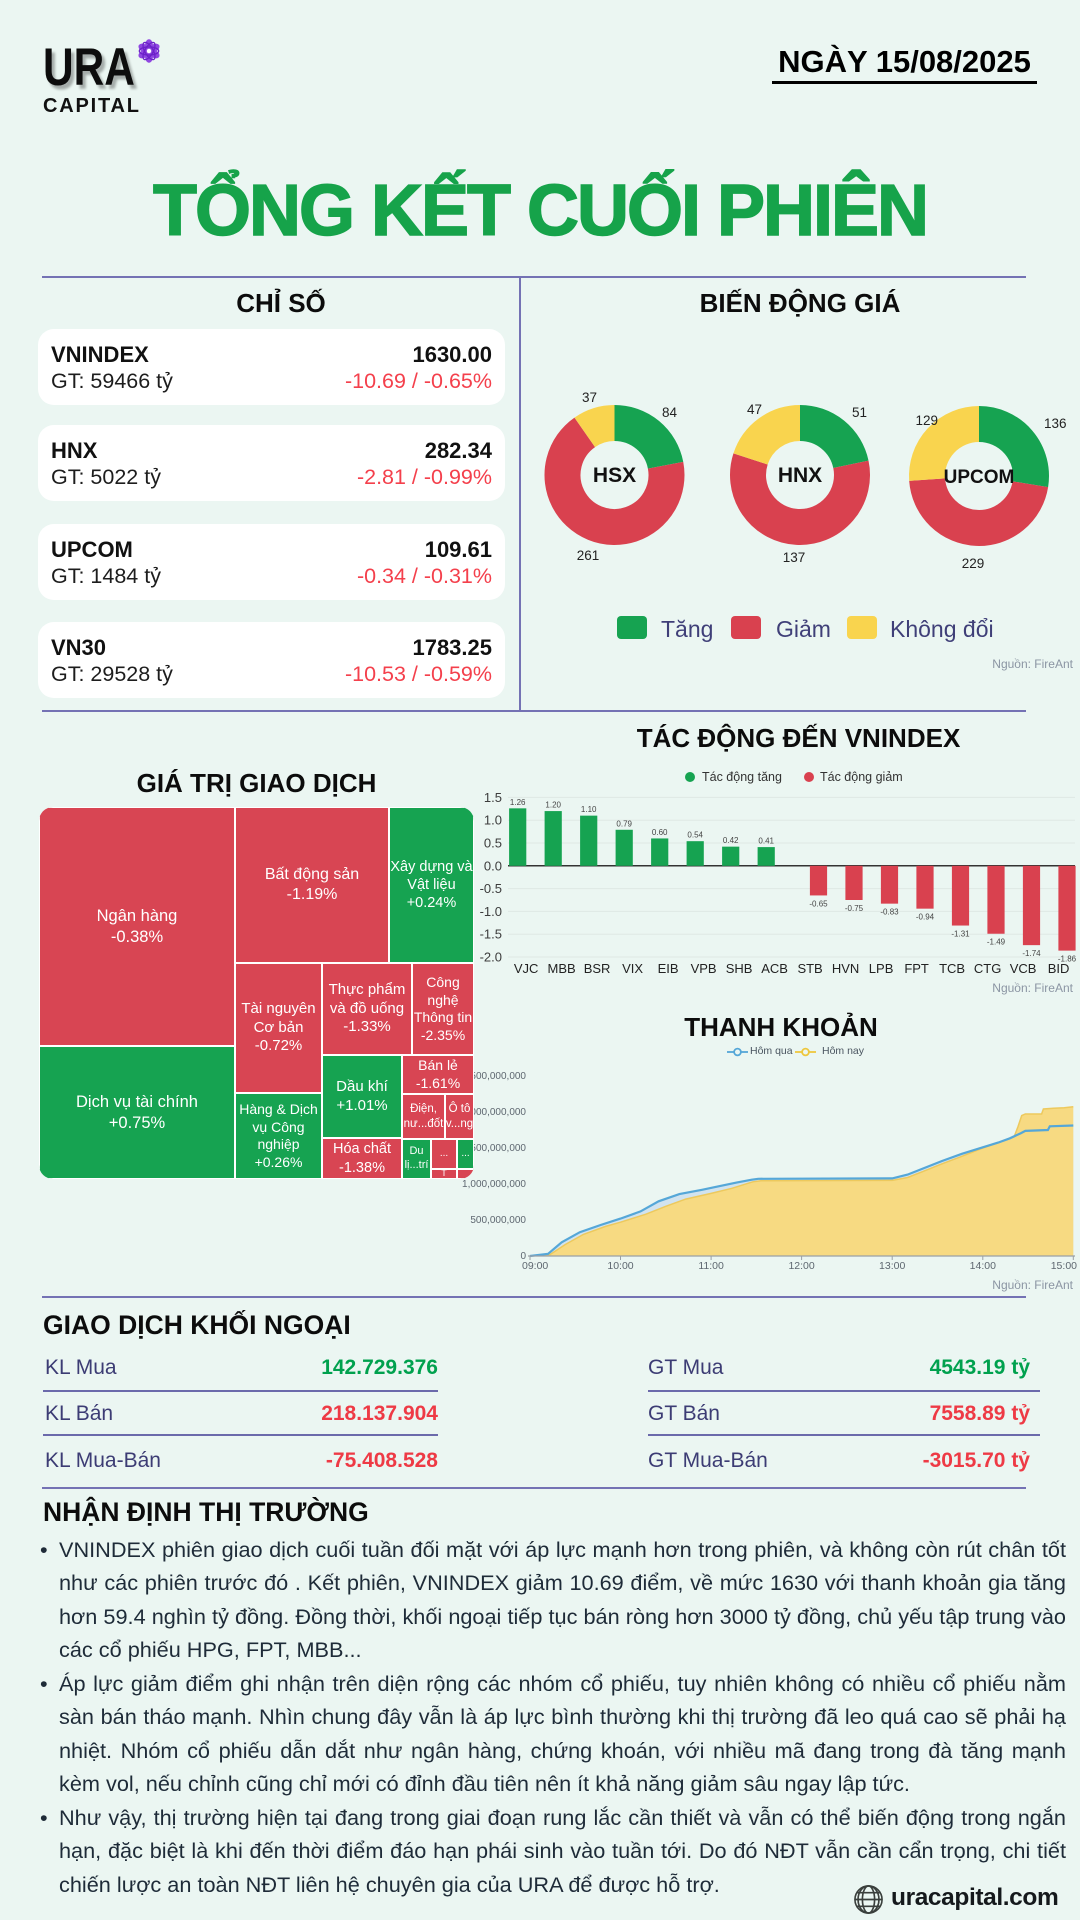 This screenshot has width=1080, height=1920. What do you see at coordinates (494, 1184) in the screenshot?
I see `svg-text: 1,000,000,000` at bounding box center [494, 1184].